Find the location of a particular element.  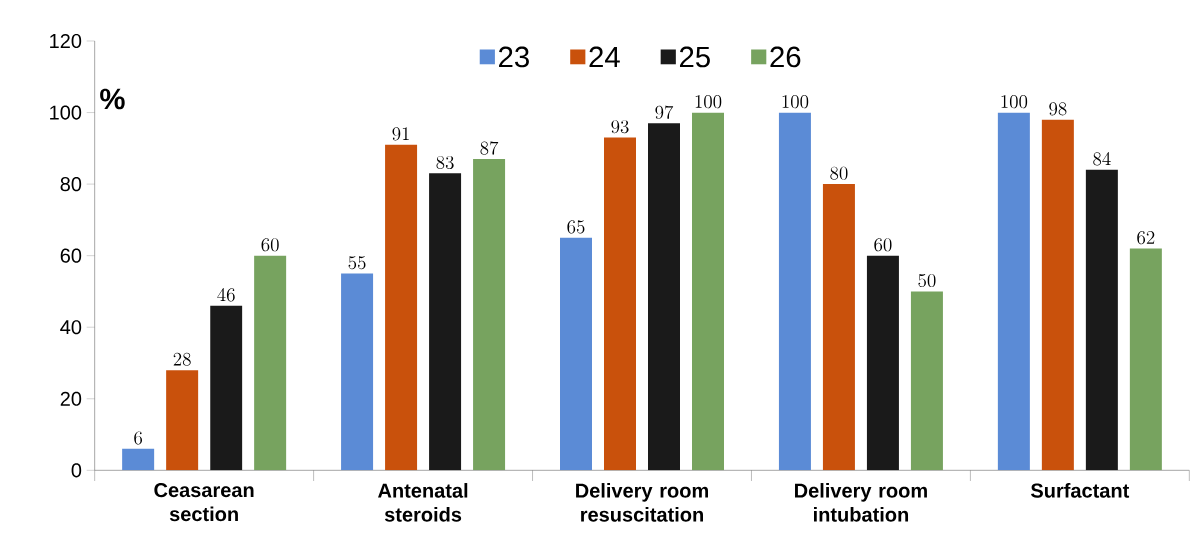

legend-label: 24 is located at coordinates (604, 57).